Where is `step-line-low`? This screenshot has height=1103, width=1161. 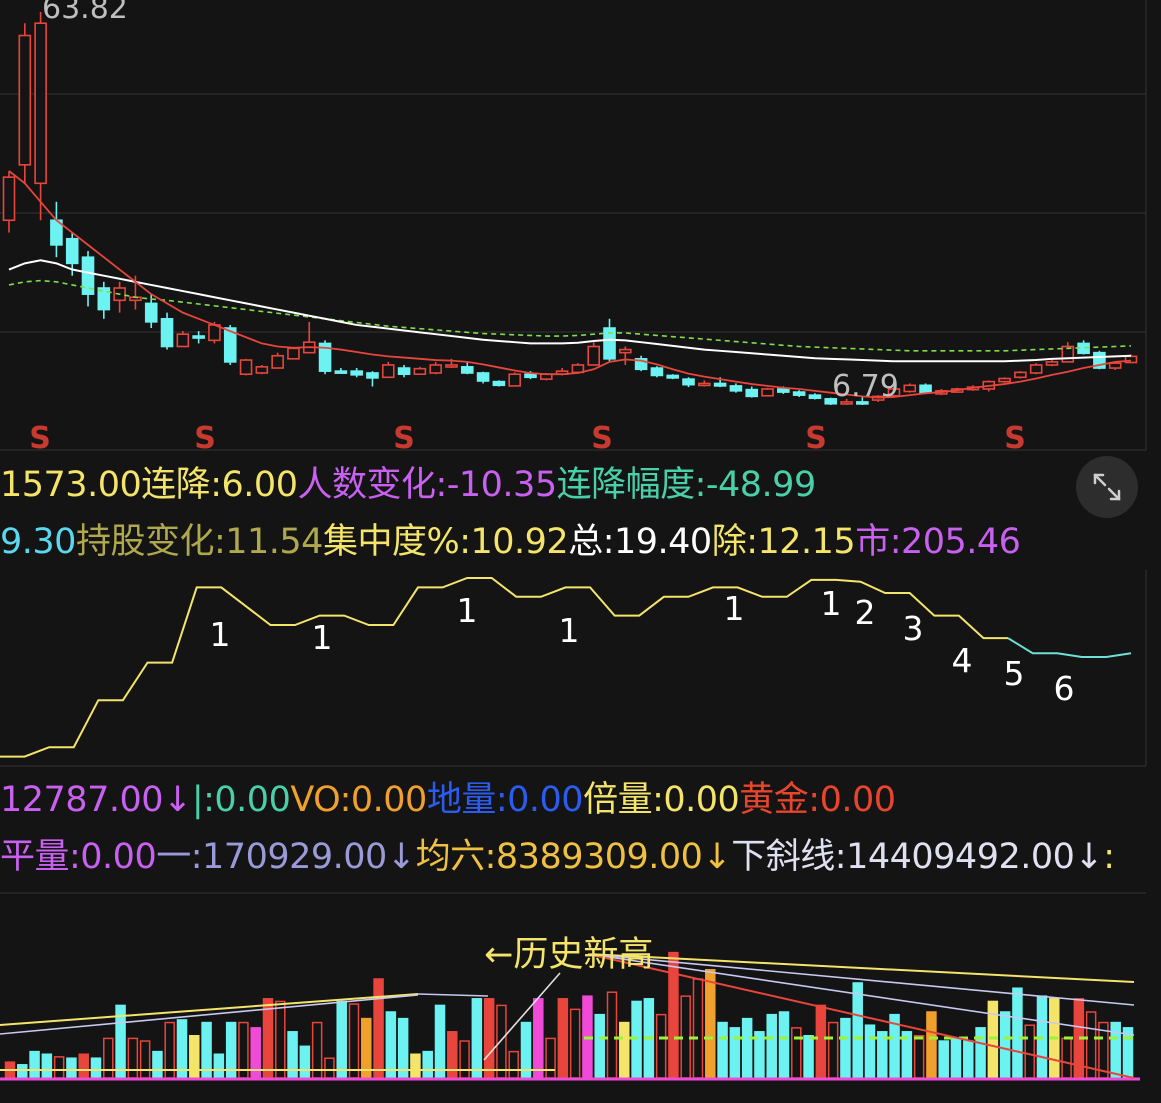 step-line-low is located at coordinates (1069, 647).